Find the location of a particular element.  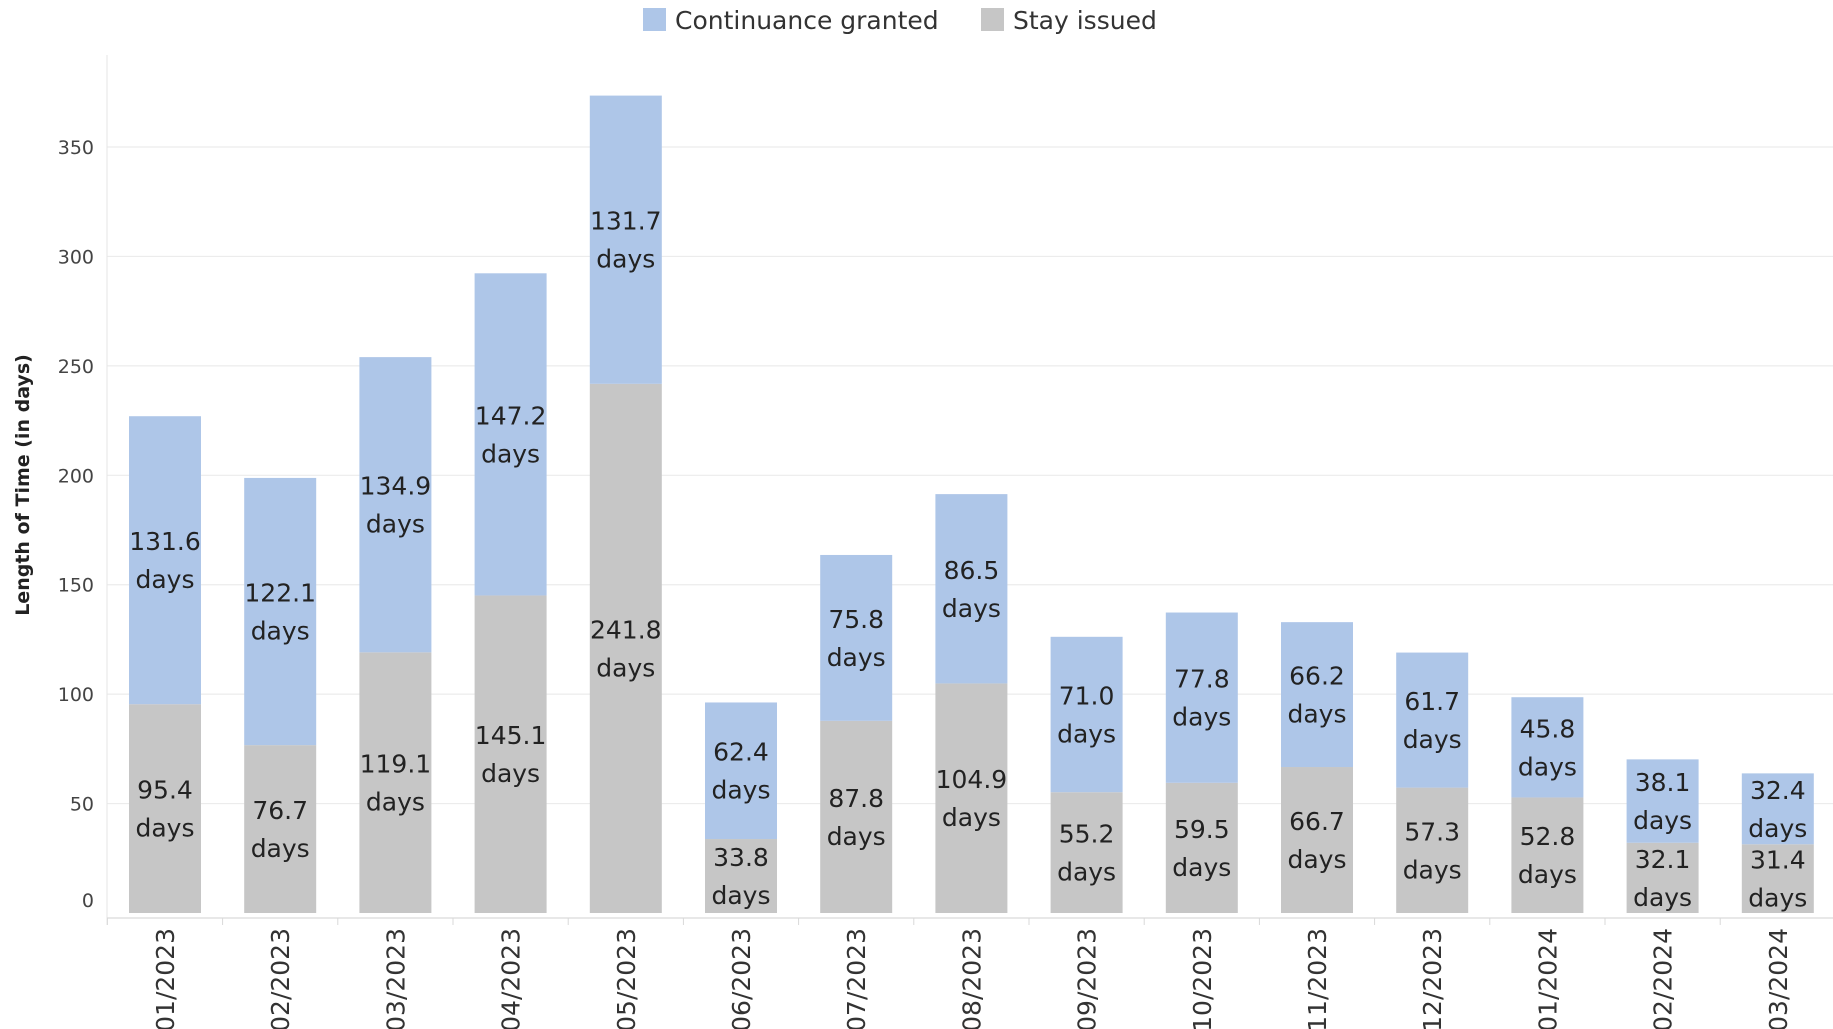

data-label-continuance-granted: 32.4 days is located at coordinates (1777, 809).